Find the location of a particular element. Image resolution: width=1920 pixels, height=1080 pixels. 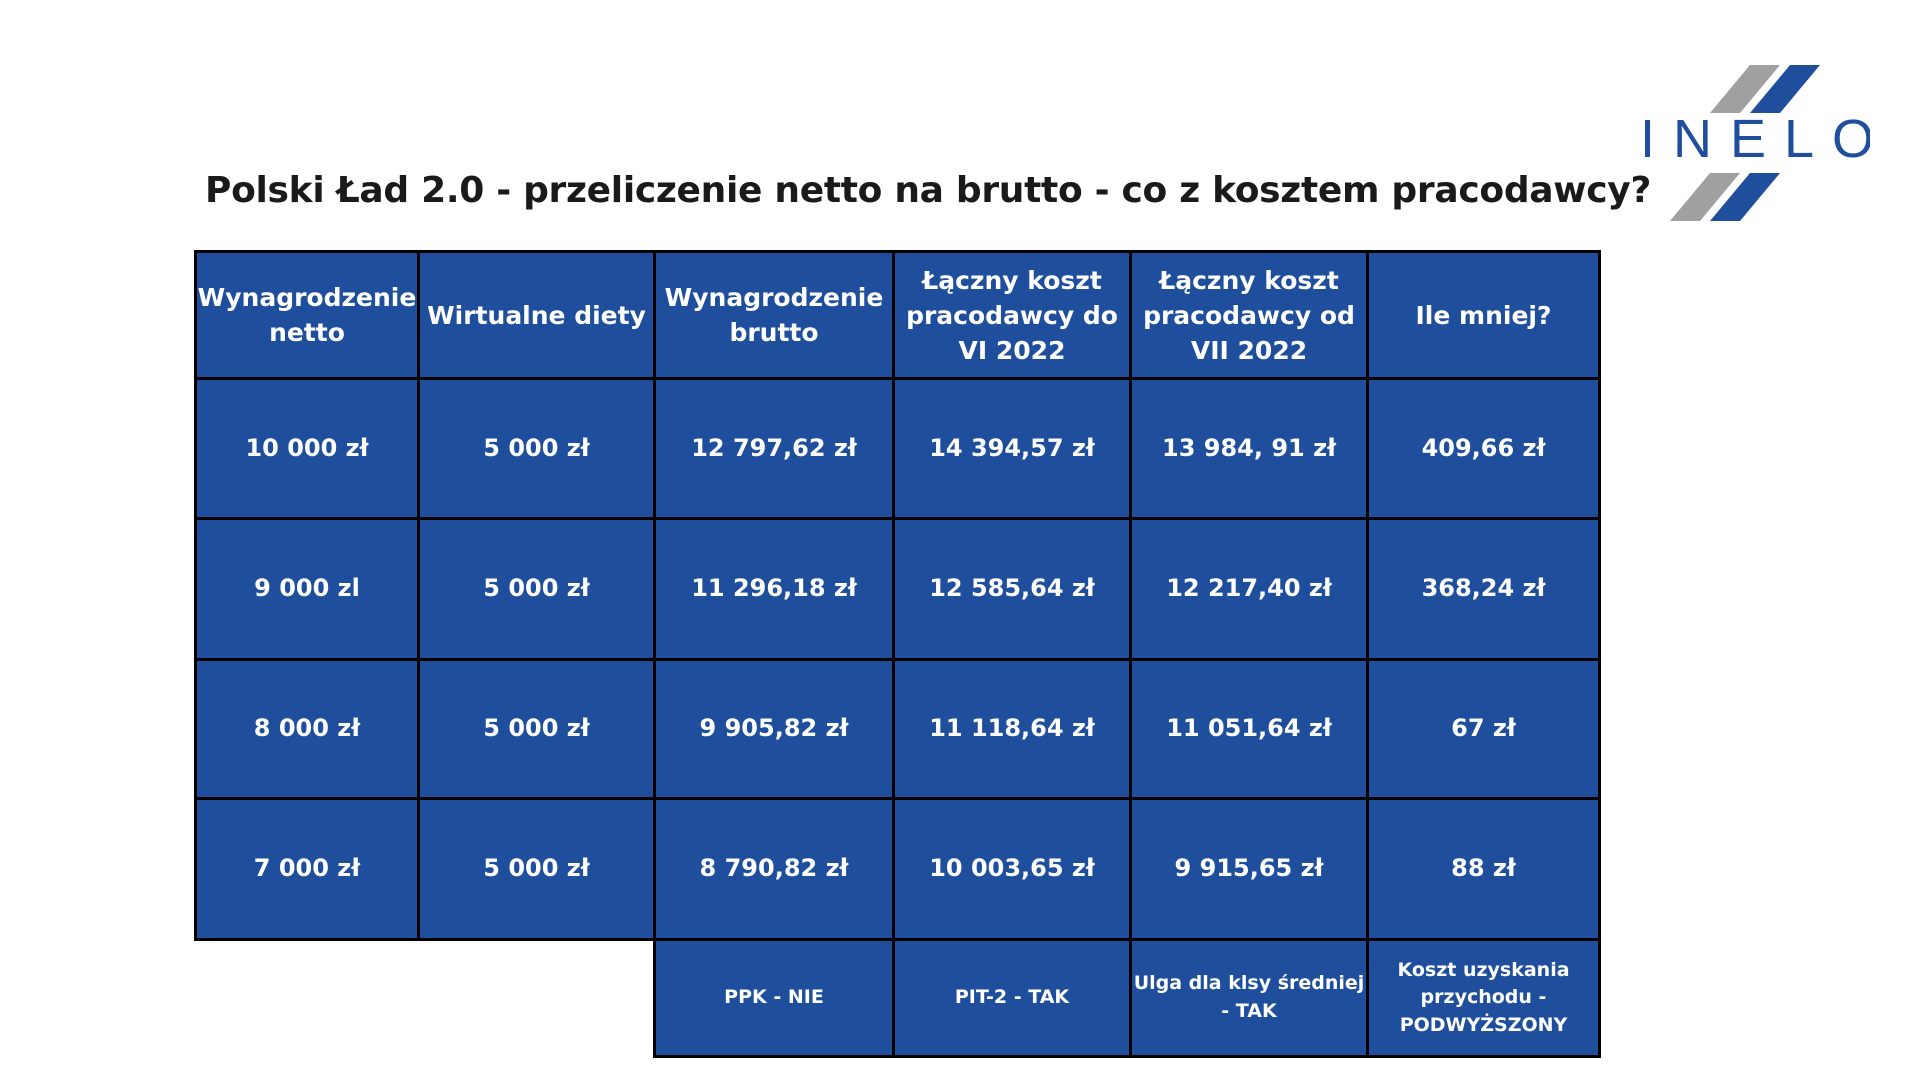

table-cell-text: 409,66 zł is located at coordinates (1483, 447).